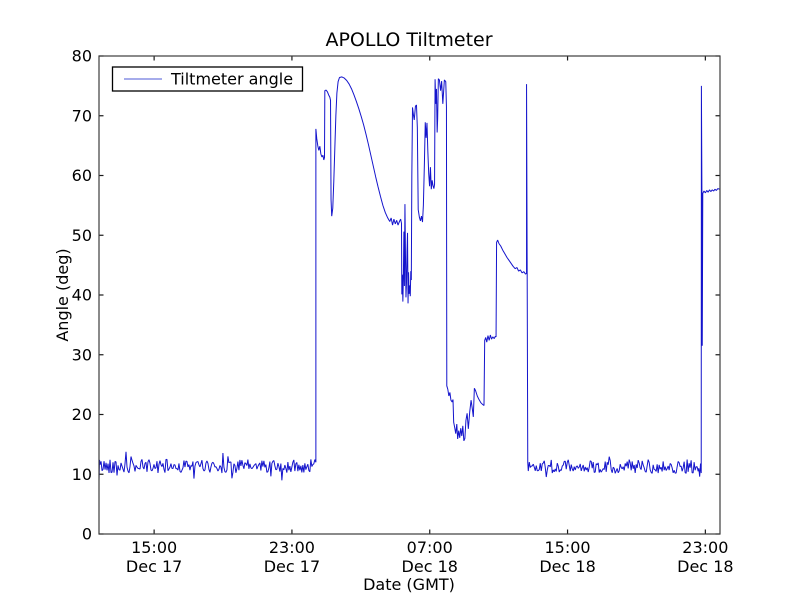  What do you see at coordinates (62, 294) in the screenshot?
I see `y-axis-label: Angle (deg)` at bounding box center [62, 294].